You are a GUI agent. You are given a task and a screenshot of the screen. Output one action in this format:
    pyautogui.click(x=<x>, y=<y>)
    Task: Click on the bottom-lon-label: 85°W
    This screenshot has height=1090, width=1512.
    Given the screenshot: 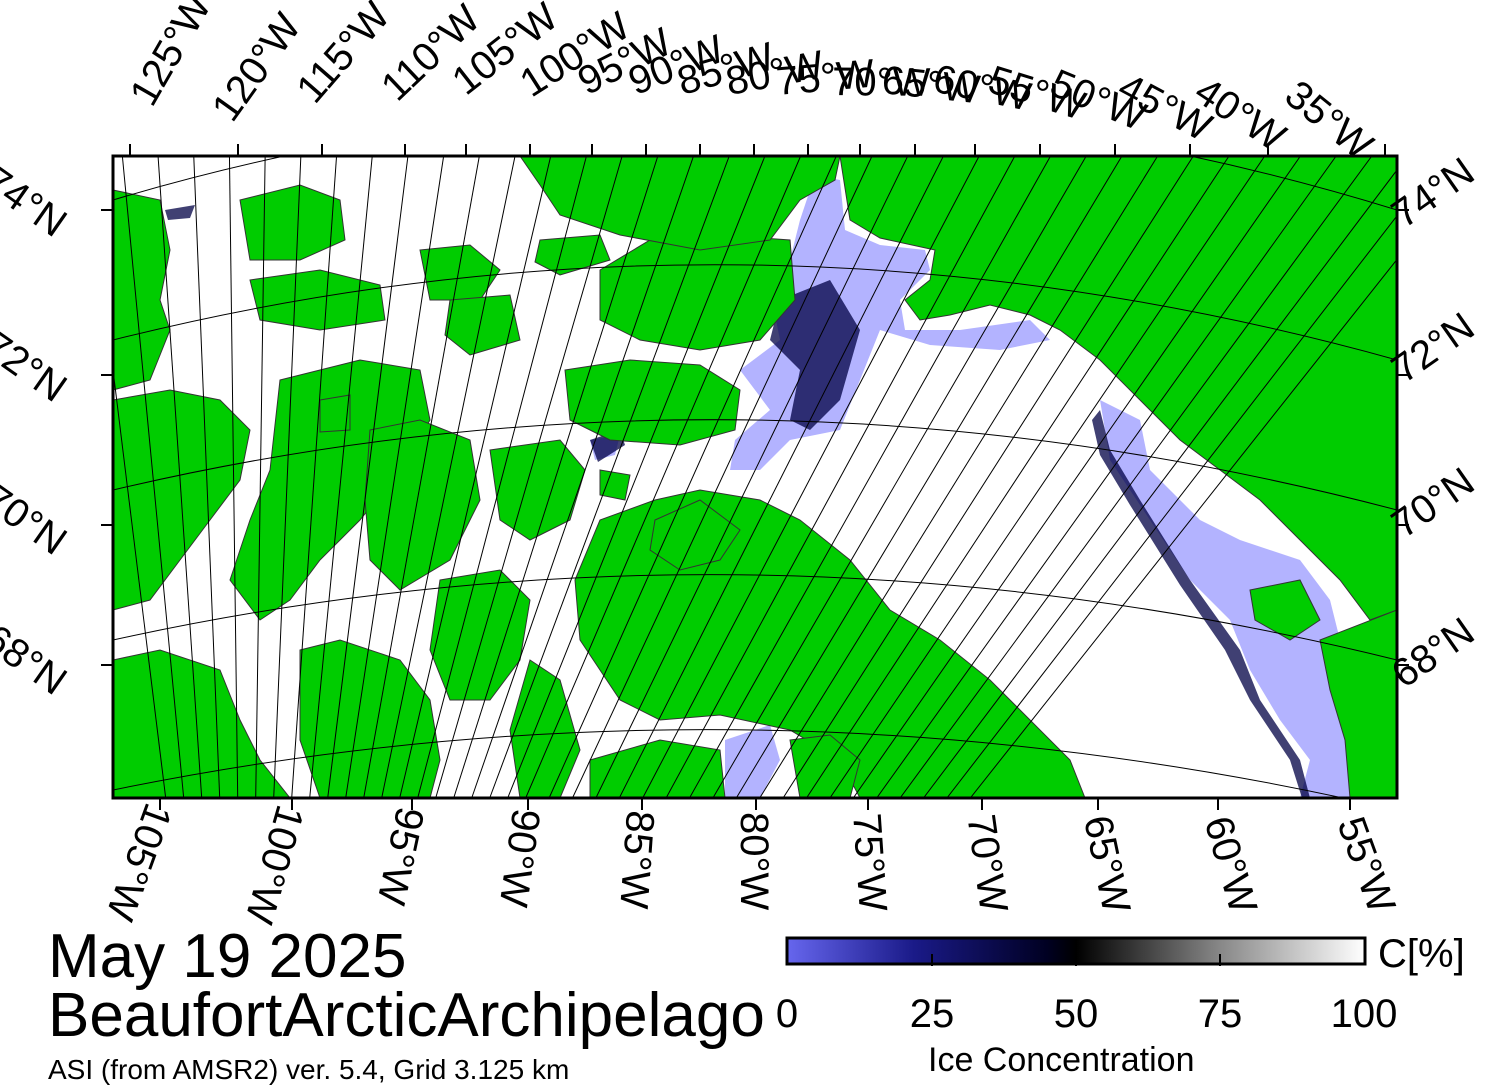 What is the action you would take?
    pyautogui.click(x=636, y=860)
    